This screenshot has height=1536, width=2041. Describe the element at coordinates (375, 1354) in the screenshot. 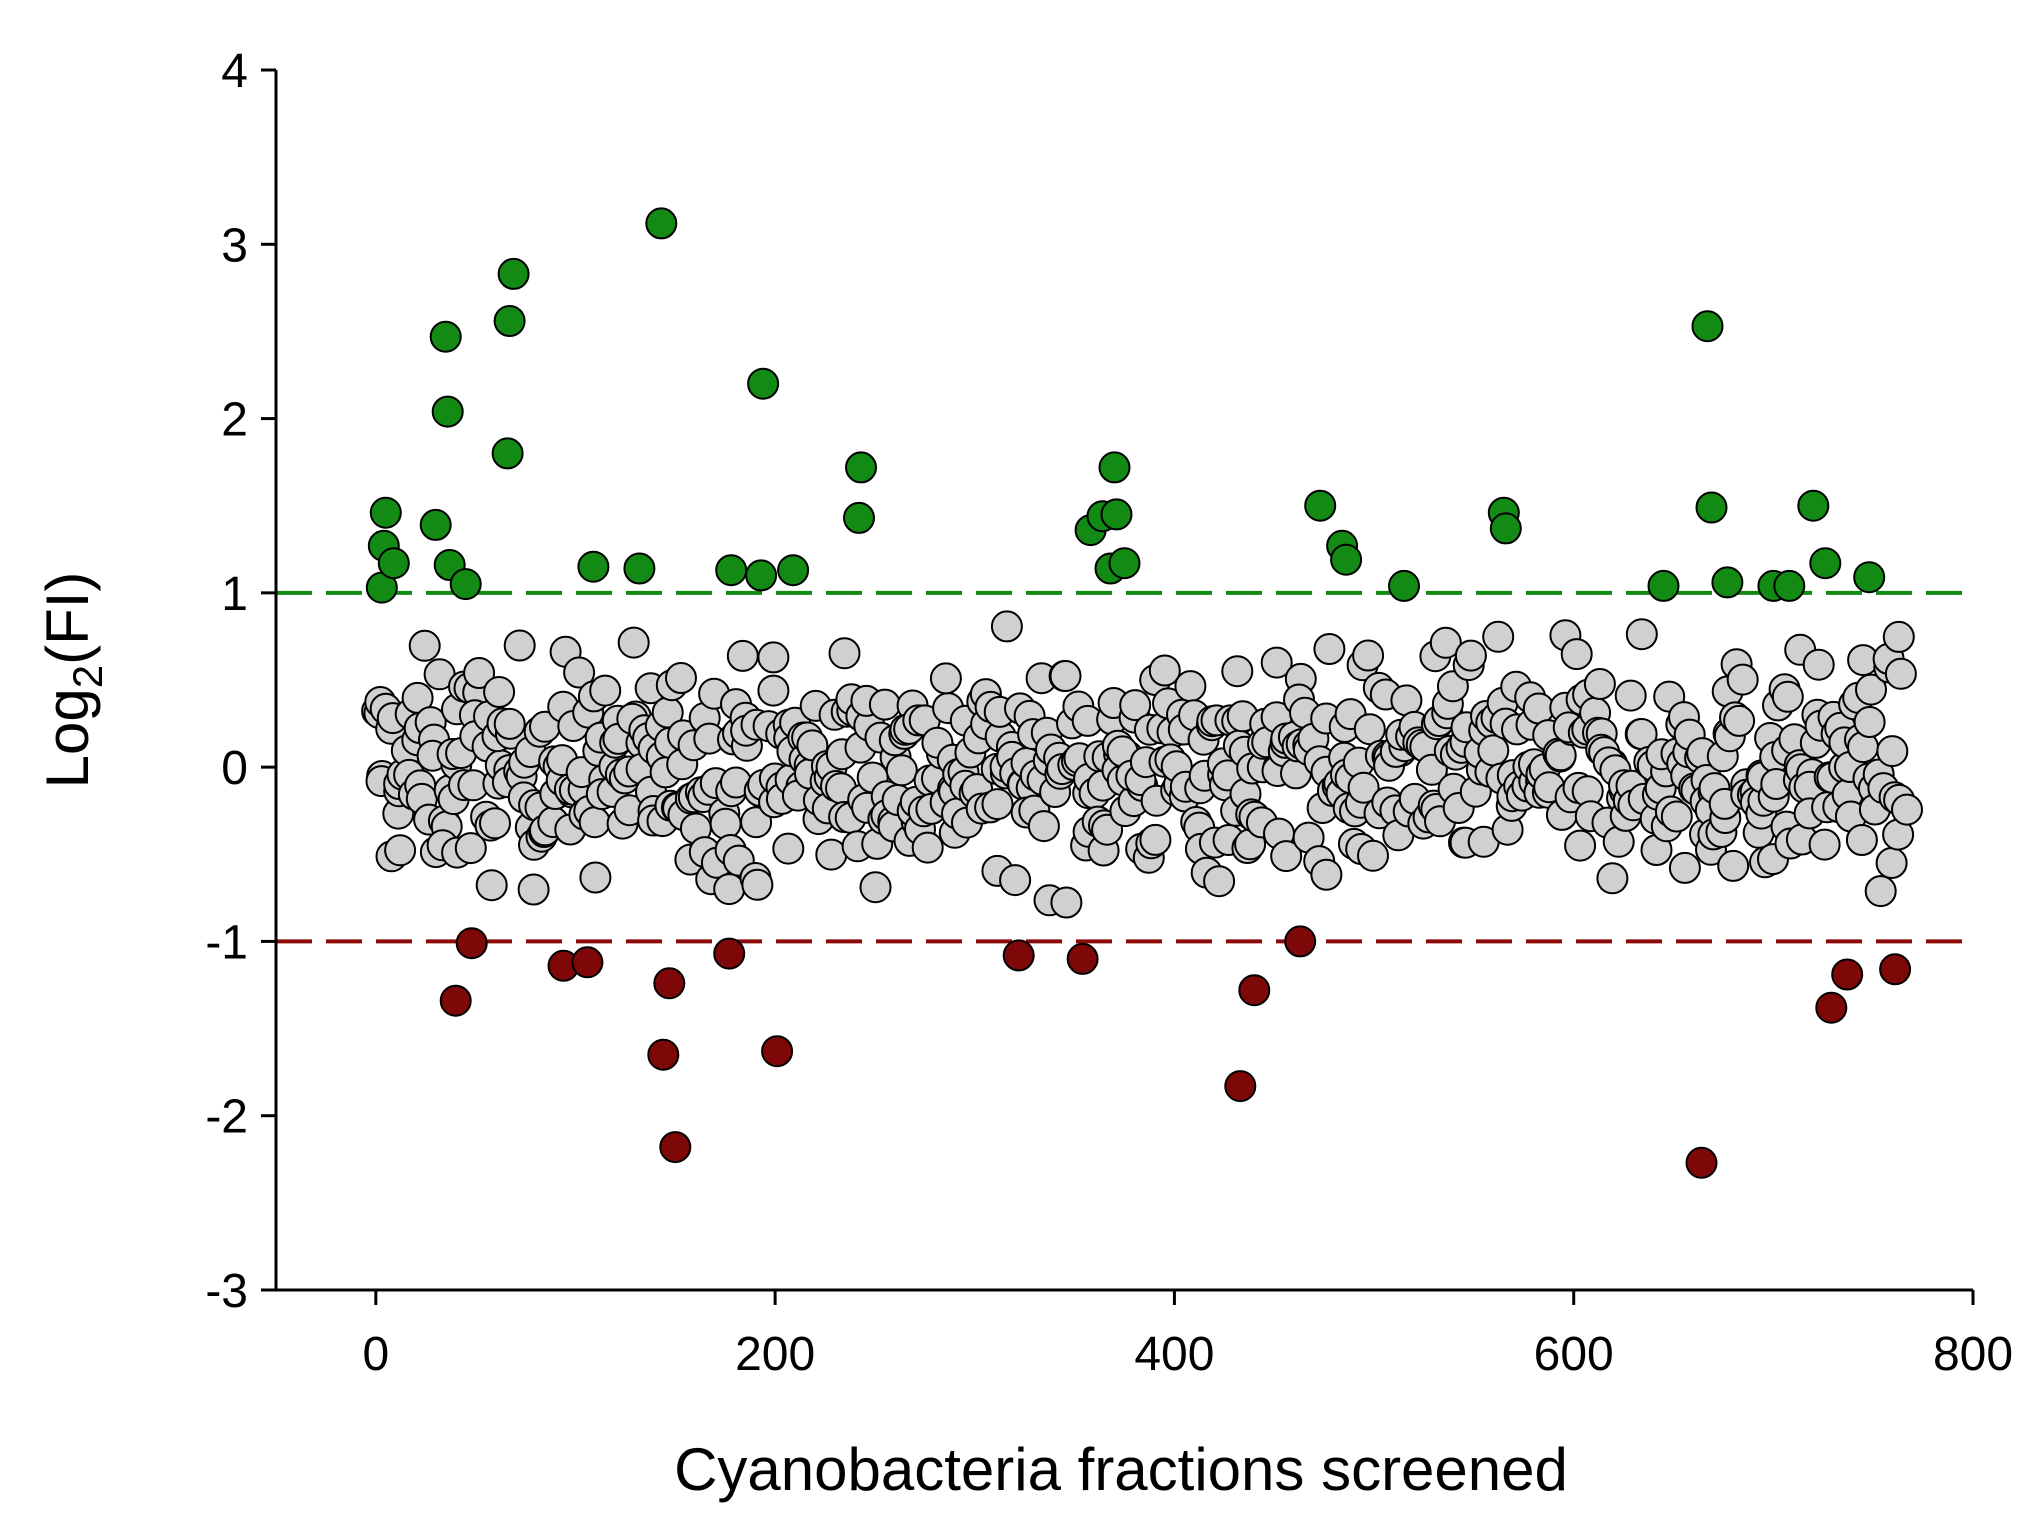

I see `x-tick-label: 0` at that location.